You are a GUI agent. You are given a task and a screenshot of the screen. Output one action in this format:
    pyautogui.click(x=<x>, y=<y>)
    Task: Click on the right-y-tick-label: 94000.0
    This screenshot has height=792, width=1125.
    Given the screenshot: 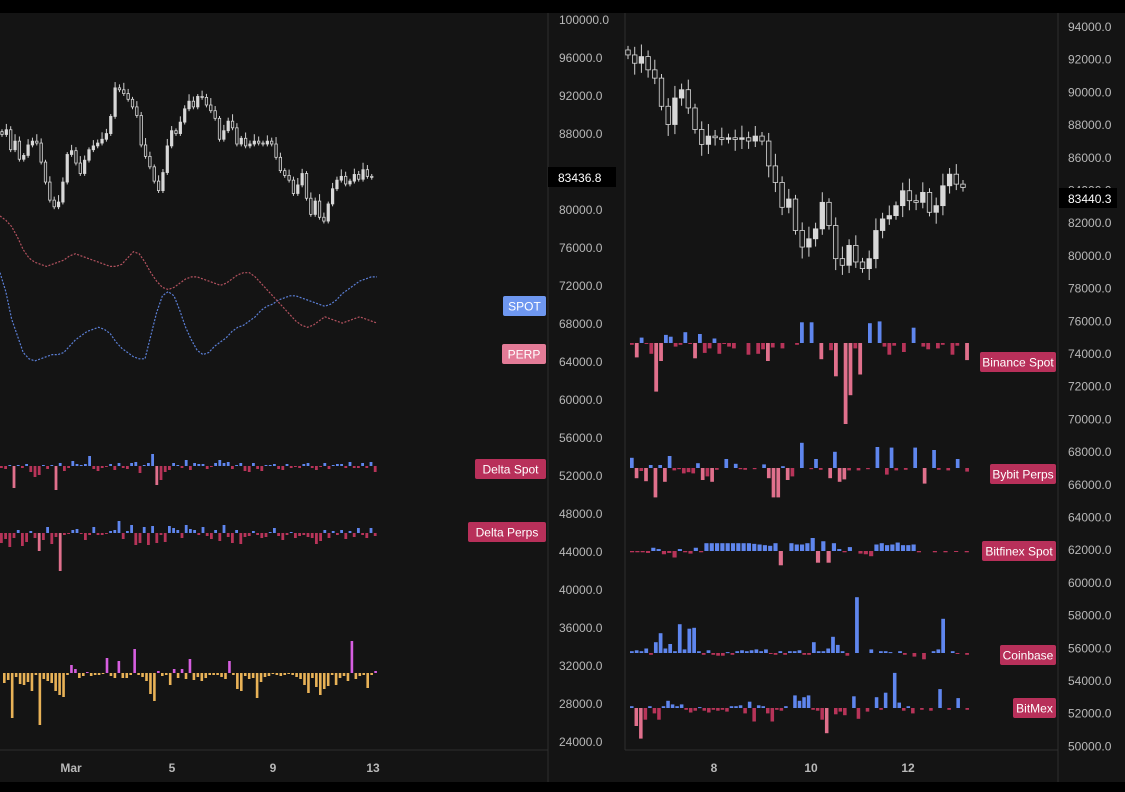 What is the action you would take?
    pyautogui.click(x=1090, y=27)
    